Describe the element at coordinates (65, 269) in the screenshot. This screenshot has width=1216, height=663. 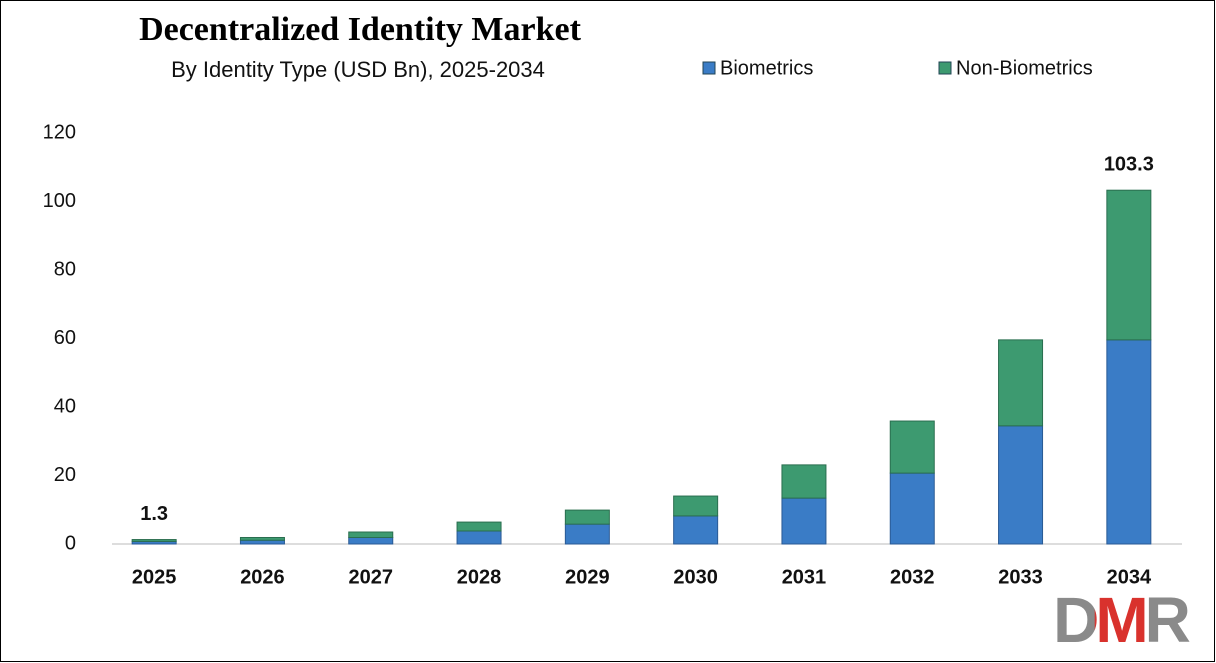
I see `y-tick-label: 80` at that location.